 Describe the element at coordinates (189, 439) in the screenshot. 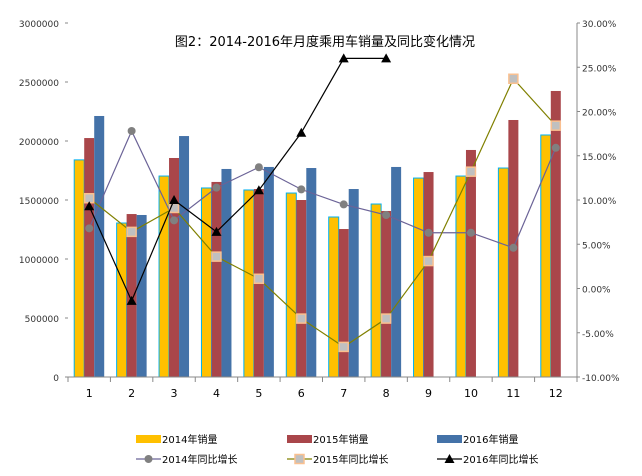

I see `legend-label: 2014年销量` at that location.